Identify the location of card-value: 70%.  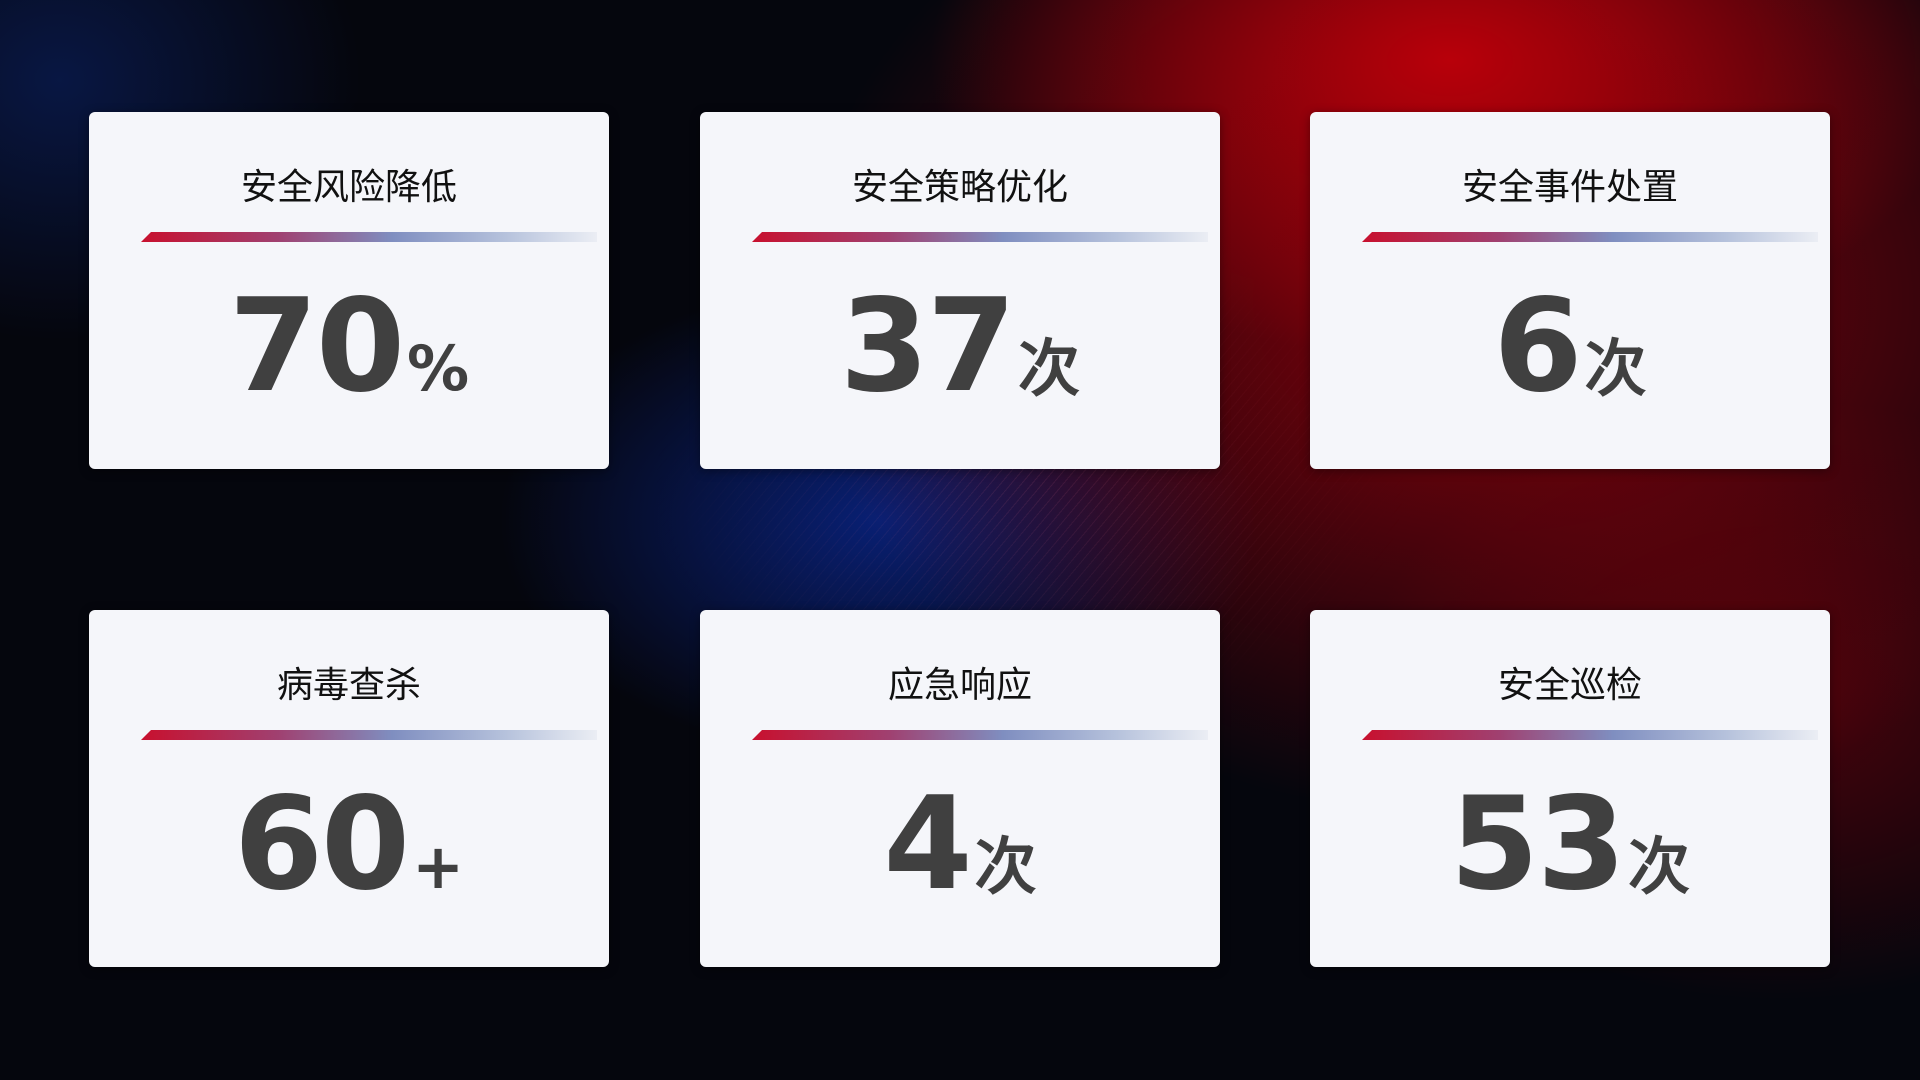
(349, 346).